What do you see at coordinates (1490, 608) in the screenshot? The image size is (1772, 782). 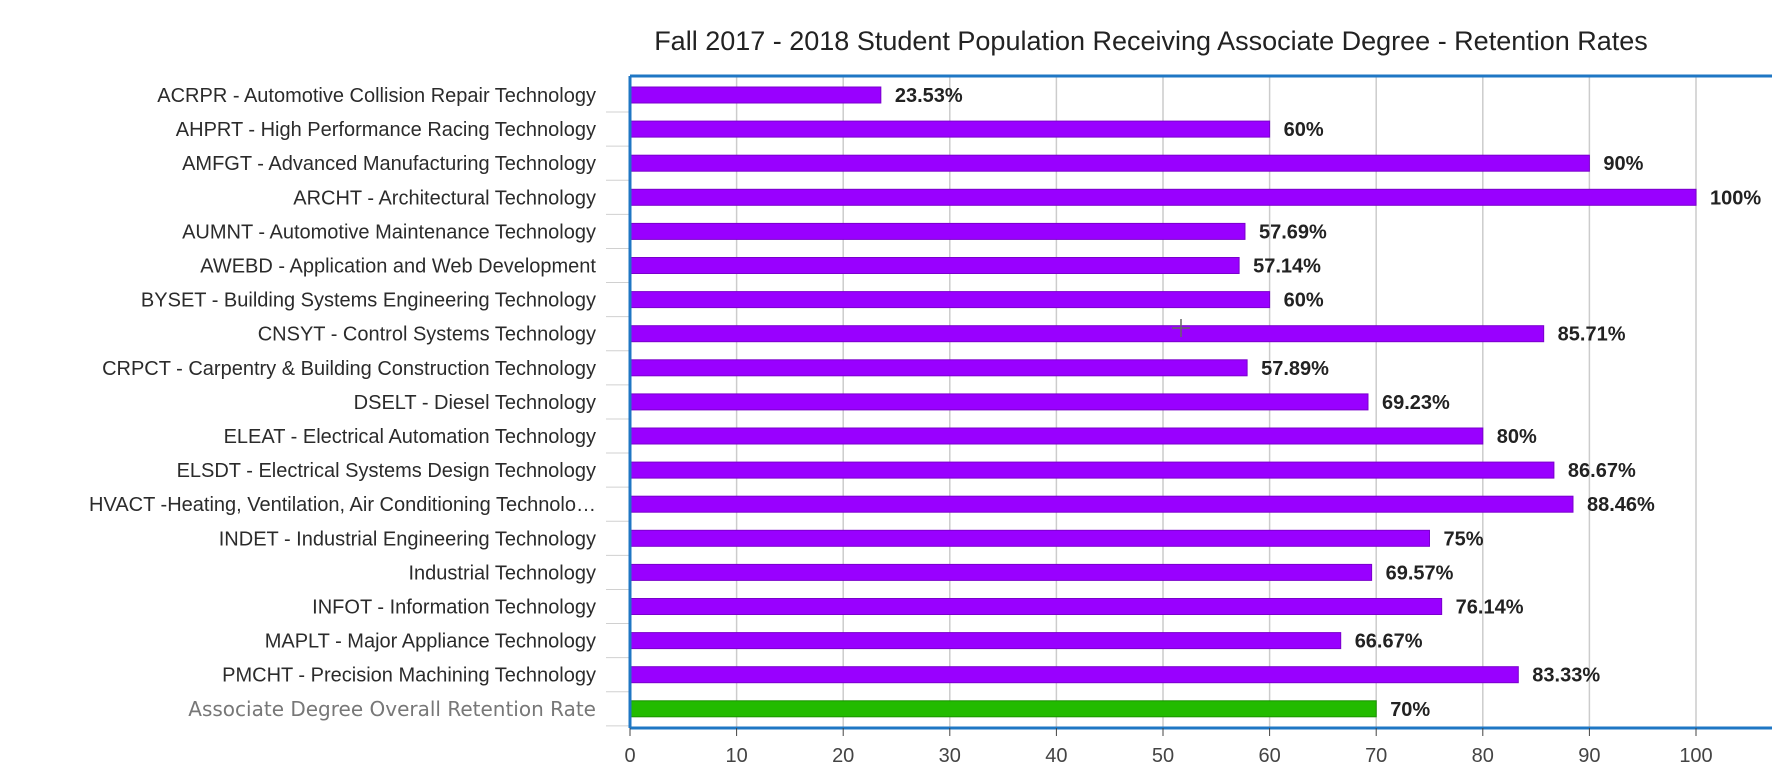 I see `value-label: 76.14%` at bounding box center [1490, 608].